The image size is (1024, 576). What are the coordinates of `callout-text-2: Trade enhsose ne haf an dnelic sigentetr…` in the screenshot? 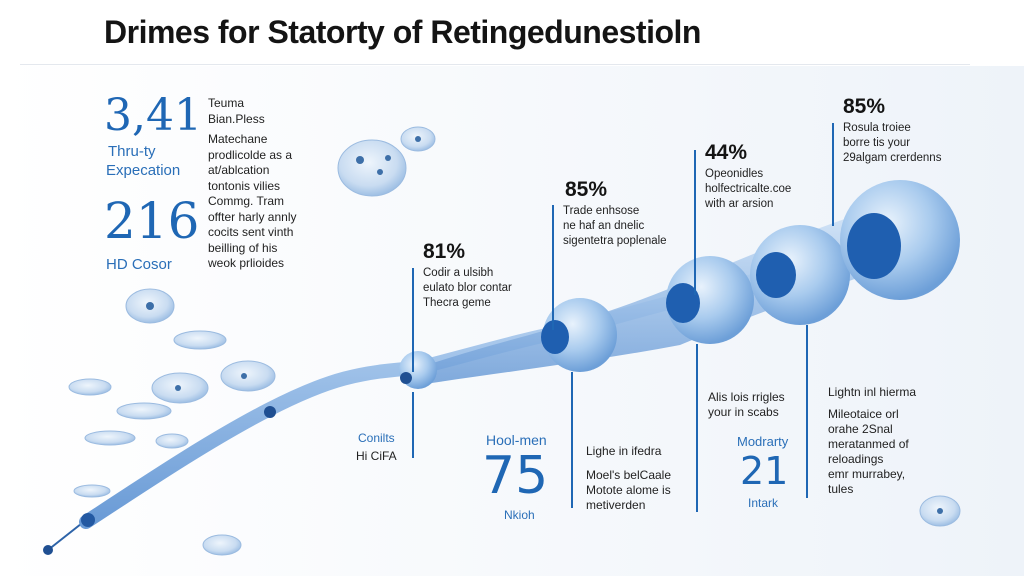 It's located at (615, 226).